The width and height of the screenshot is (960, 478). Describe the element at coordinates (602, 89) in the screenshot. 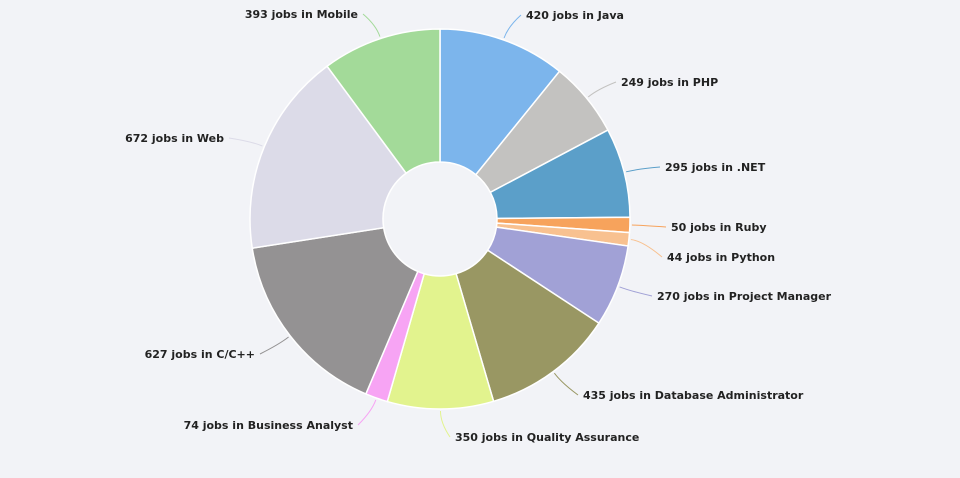

I see `leader-line-php` at that location.